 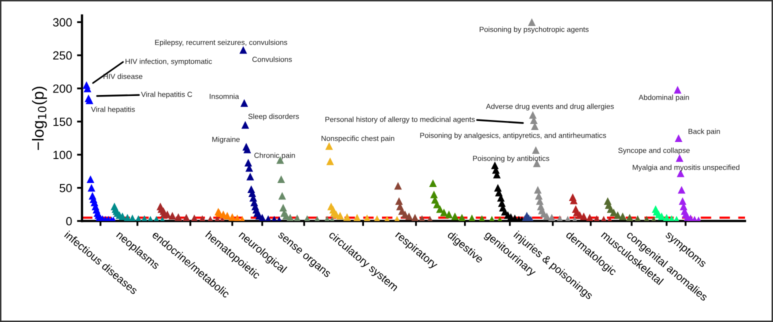 I want to click on y-tick-label: 50, so click(x=66, y=188).